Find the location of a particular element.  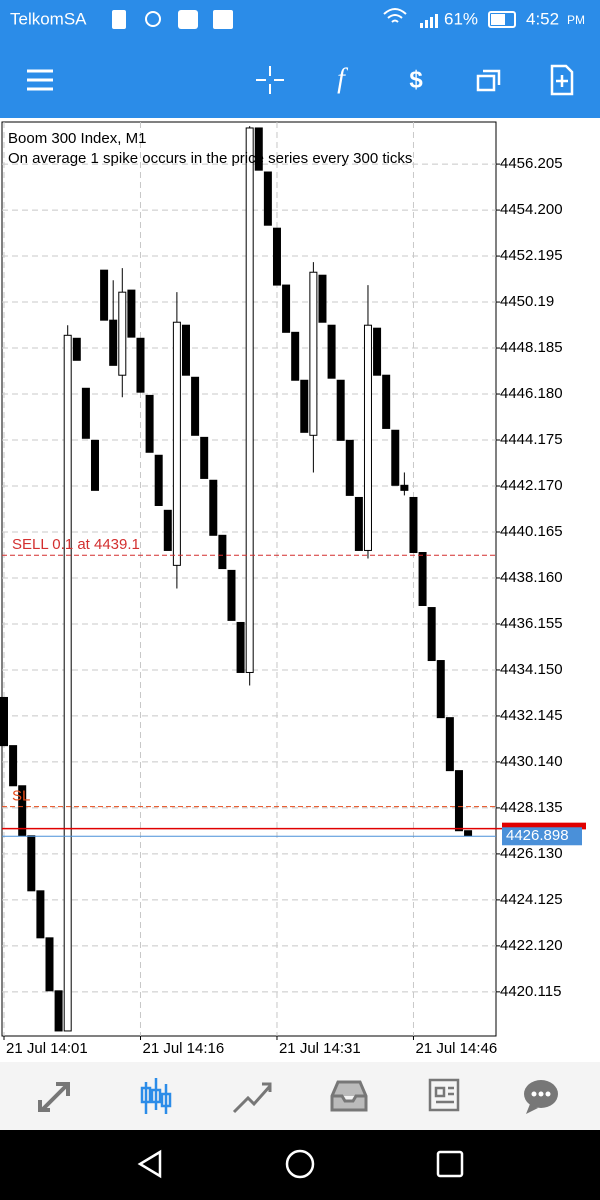

battery-icon is located at coordinates (502, 19).